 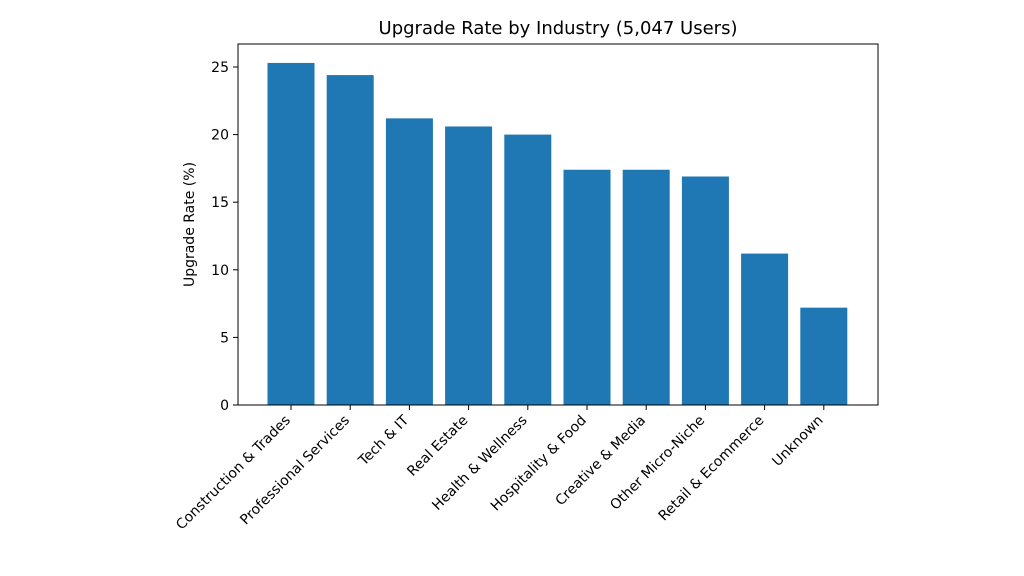 What do you see at coordinates (224, 237) in the screenshot?
I see `y-axis: 0 5 10 15 20 25` at bounding box center [224, 237].